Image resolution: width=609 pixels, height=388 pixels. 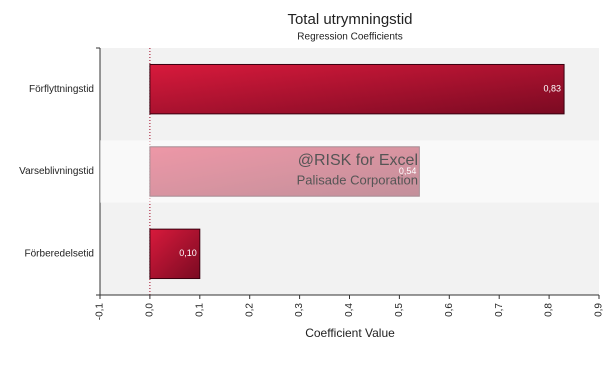 I want to click on x-tick-label: 0,5, so click(x=399, y=310).